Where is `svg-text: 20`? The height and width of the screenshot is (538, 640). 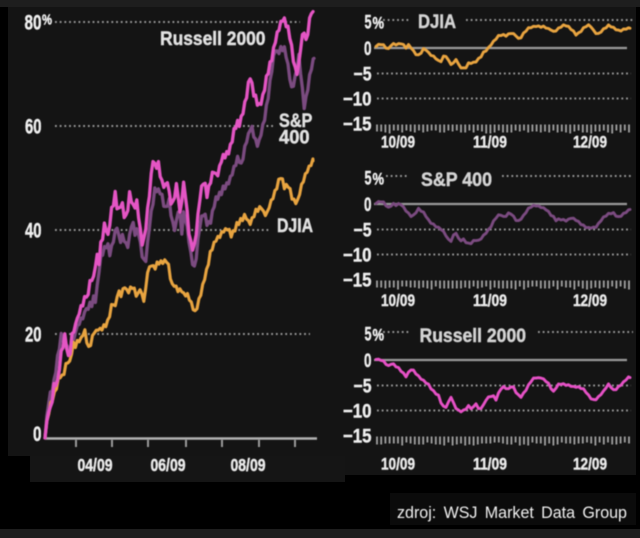
svg-text: 20 is located at coordinates (33, 335).